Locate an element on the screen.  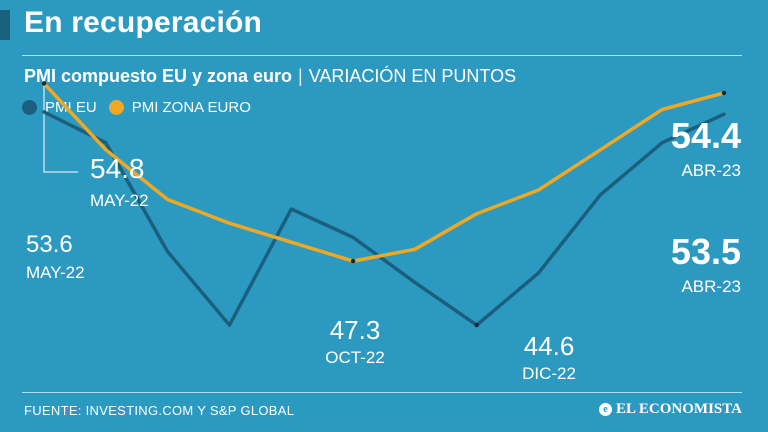
legend-swatch-euro is located at coordinates (116, 107).